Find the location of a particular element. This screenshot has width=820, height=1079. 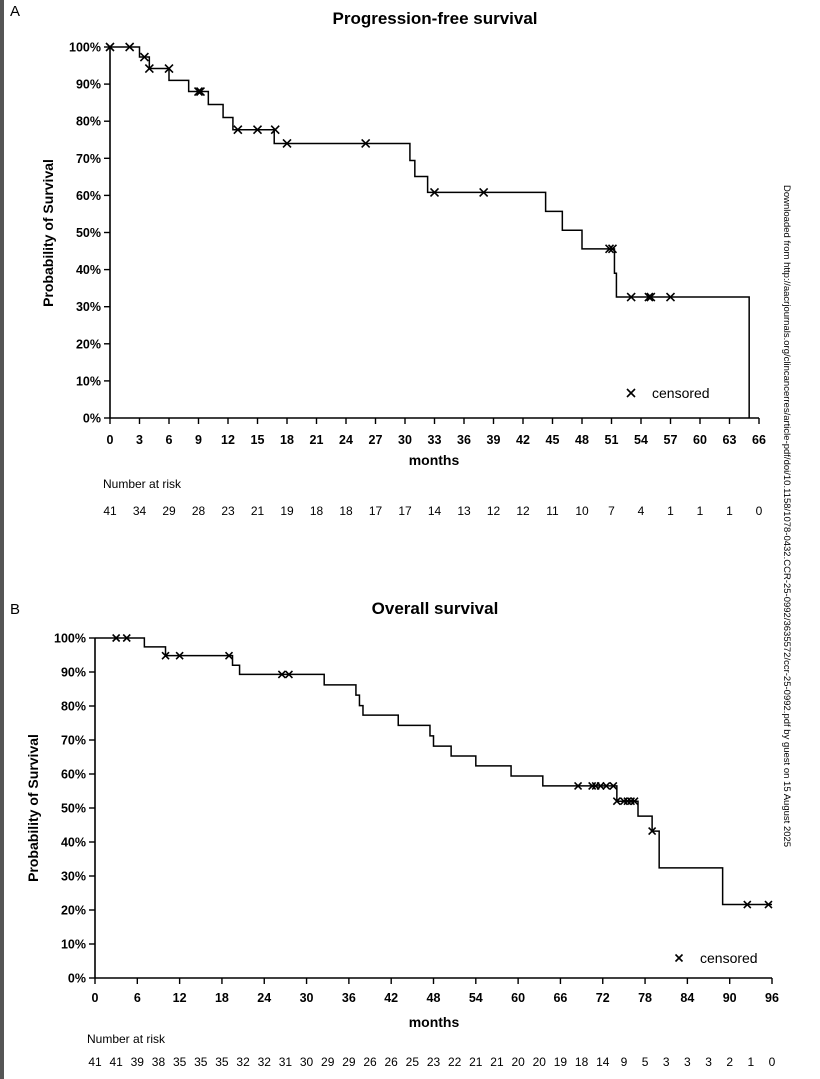

panel-b-y-axis-label: Probability of Survival is located at coordinates (33, 808).